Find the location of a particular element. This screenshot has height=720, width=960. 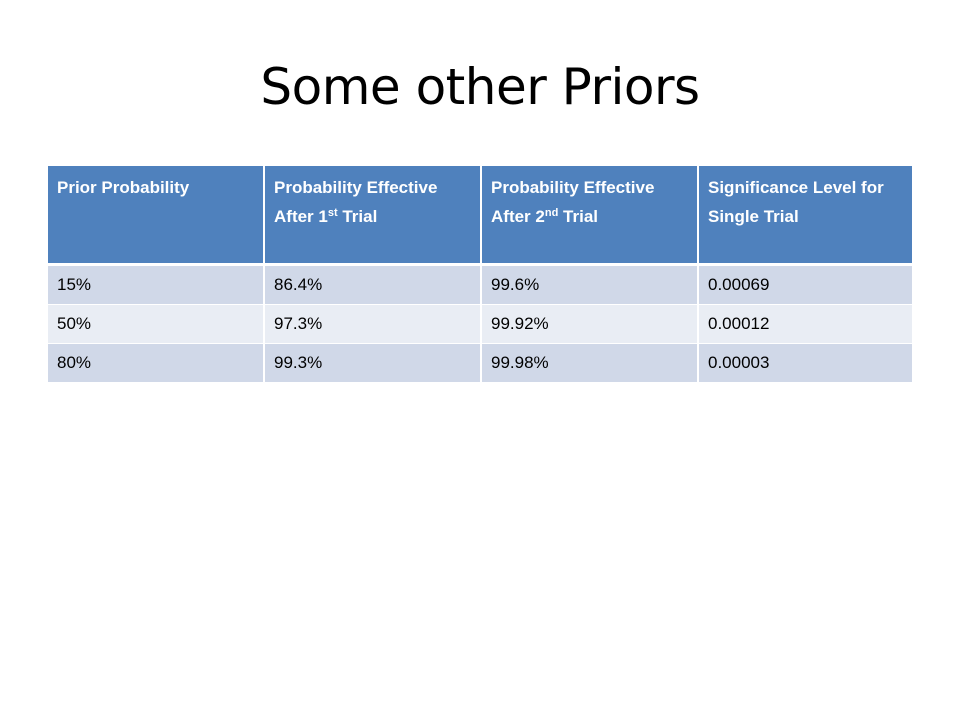

cell-significance: 0.00003 is located at coordinates (805, 363).